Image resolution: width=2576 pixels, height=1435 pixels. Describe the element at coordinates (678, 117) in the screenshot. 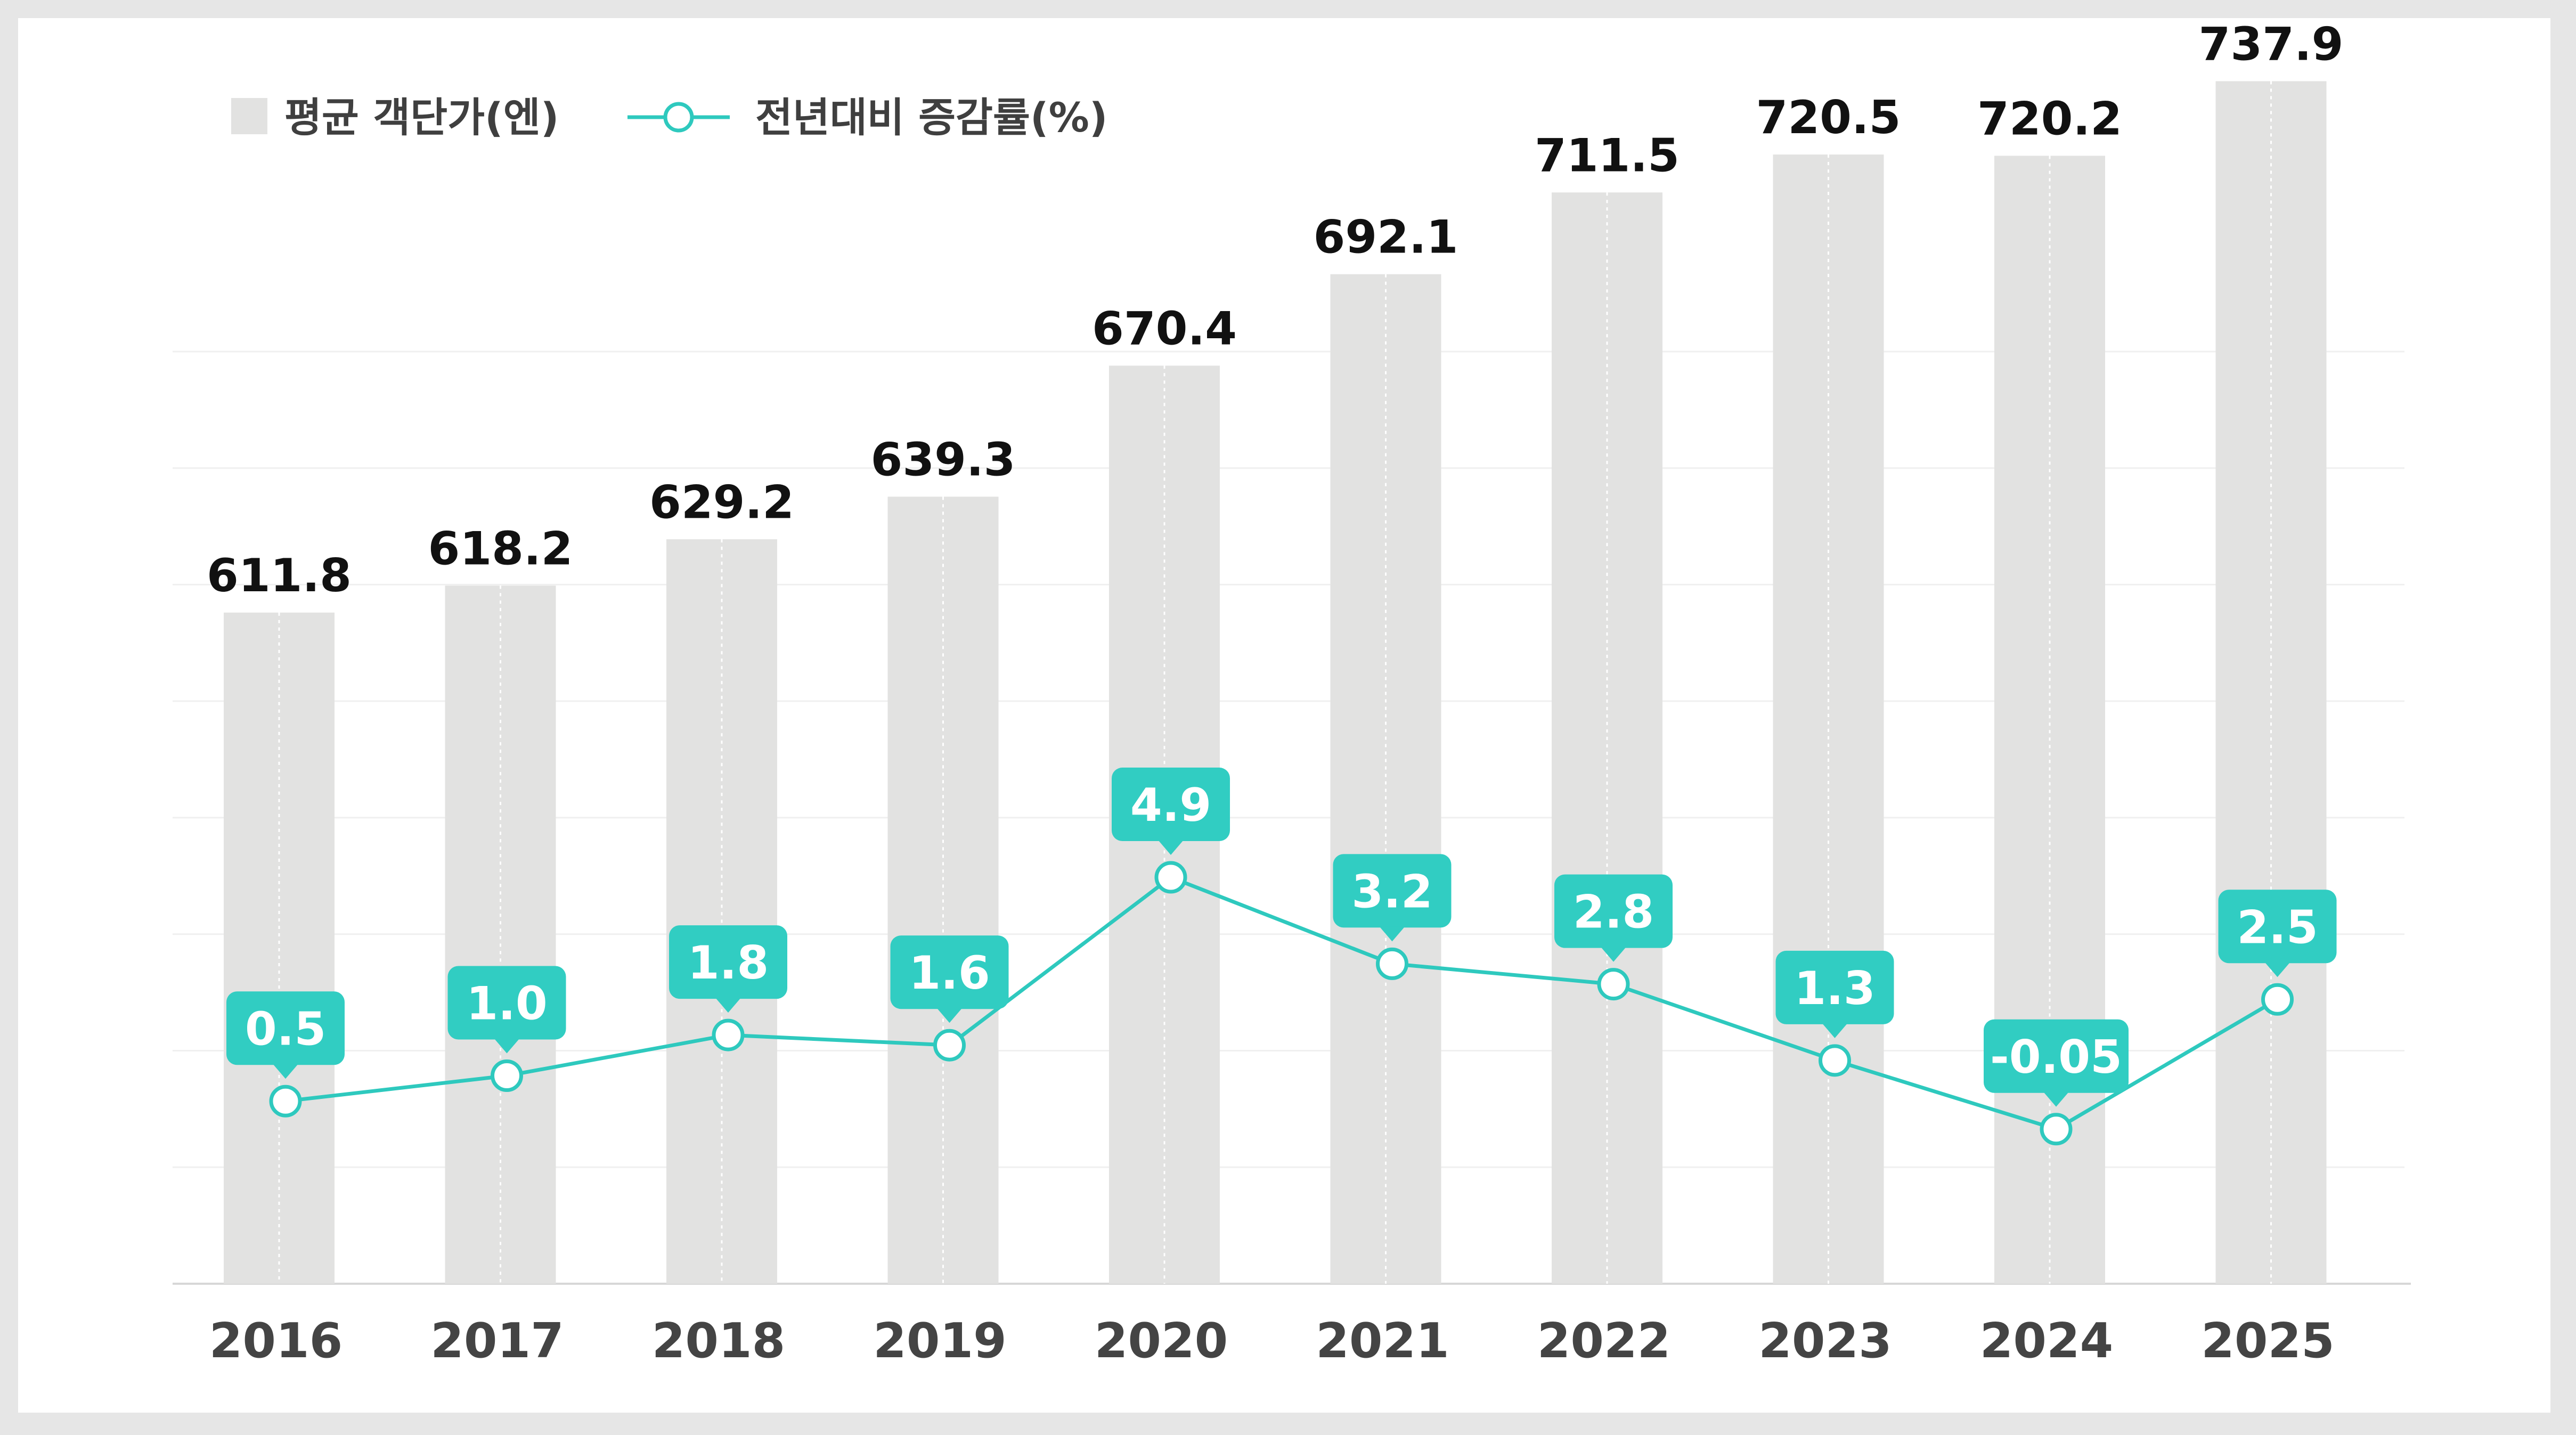

I see `legend-line-marker` at that location.